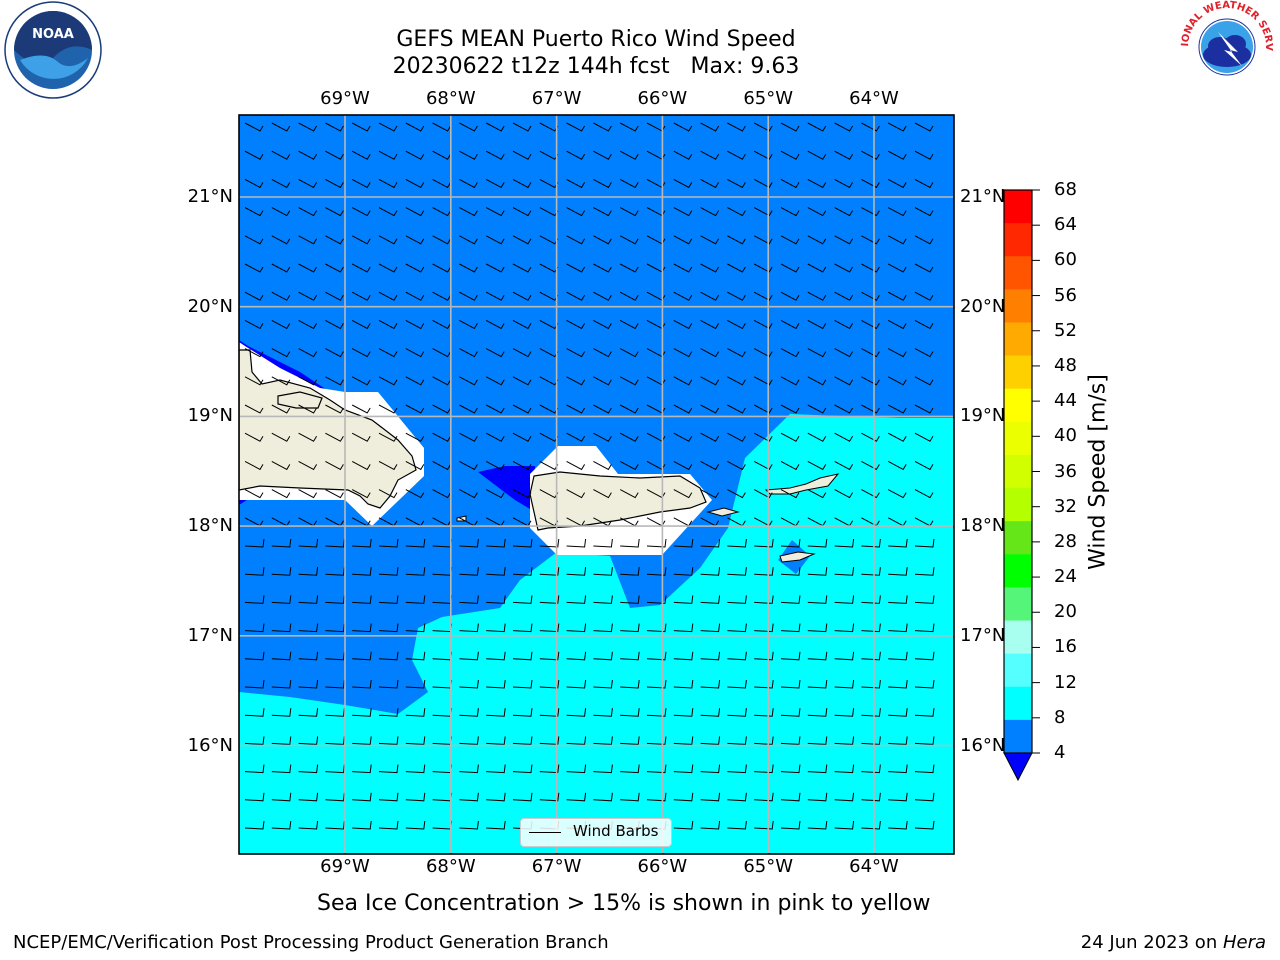 The width and height of the screenshot is (1280, 960). I want to click on lat-label-left: 16°N, so click(210, 745).